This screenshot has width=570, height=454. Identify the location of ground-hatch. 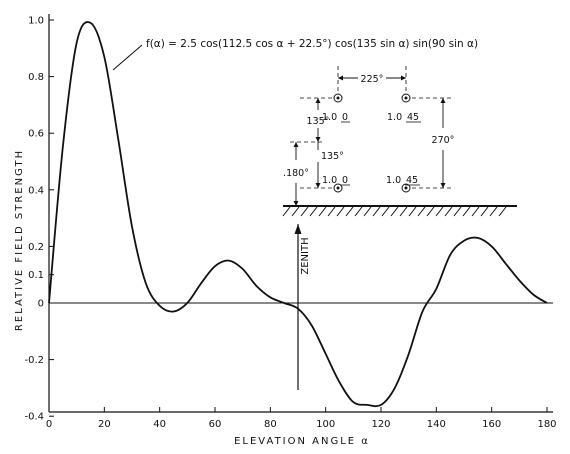
(394, 211).